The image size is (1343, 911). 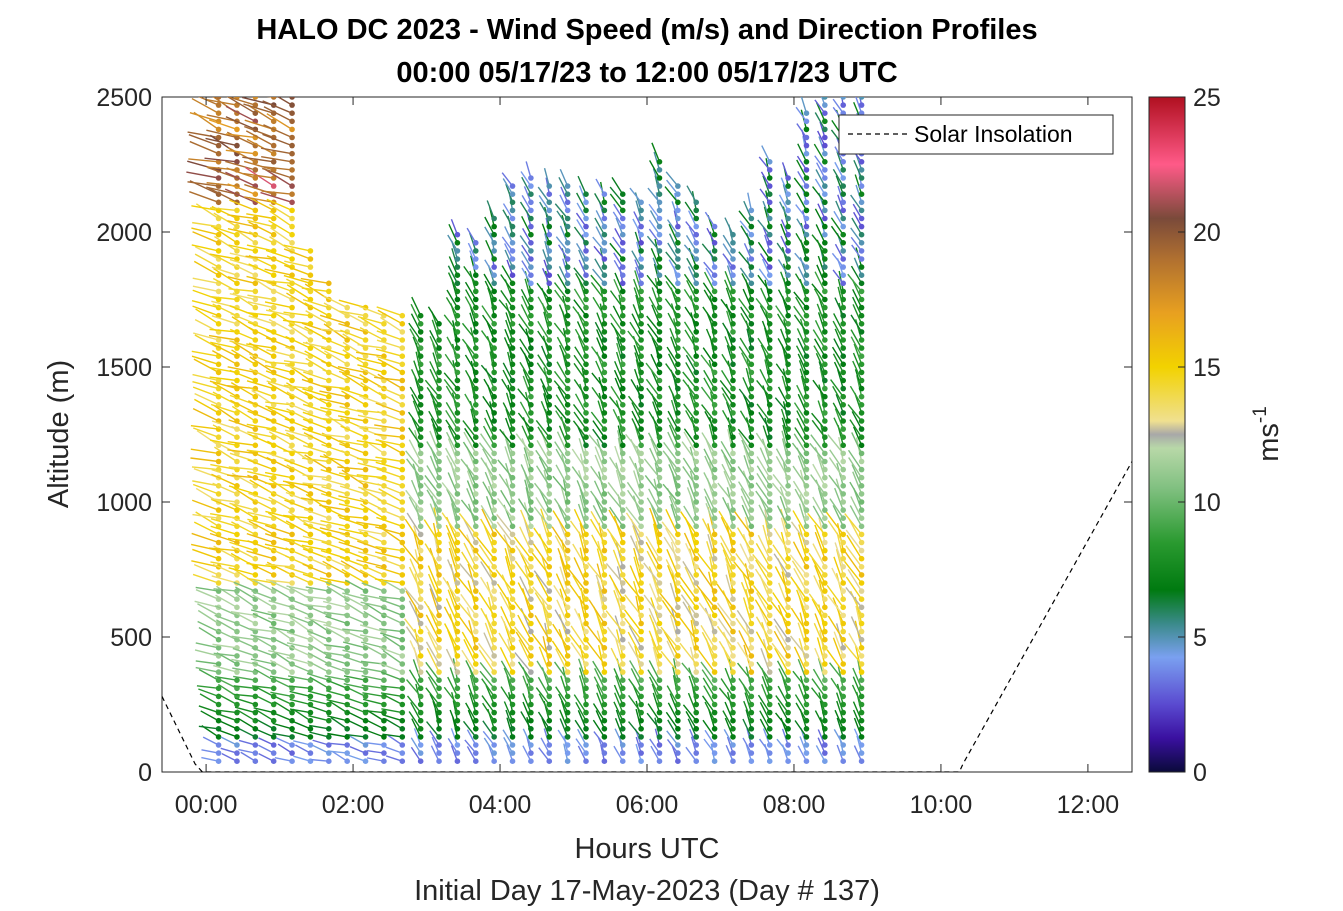 I want to click on wind-profile-column, so click(x=578, y=469).